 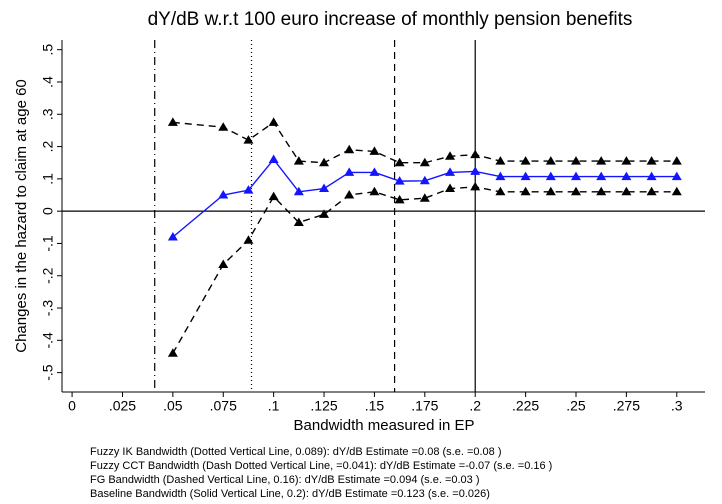 What do you see at coordinates (384, 425) in the screenshot?
I see `x-axis-title: Bandwidth measured in EP` at bounding box center [384, 425].